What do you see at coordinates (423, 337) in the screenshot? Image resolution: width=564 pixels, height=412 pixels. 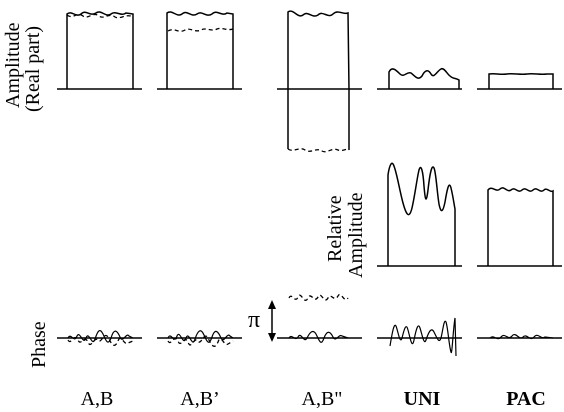 I see `phase-uni-curve` at bounding box center [423, 337].